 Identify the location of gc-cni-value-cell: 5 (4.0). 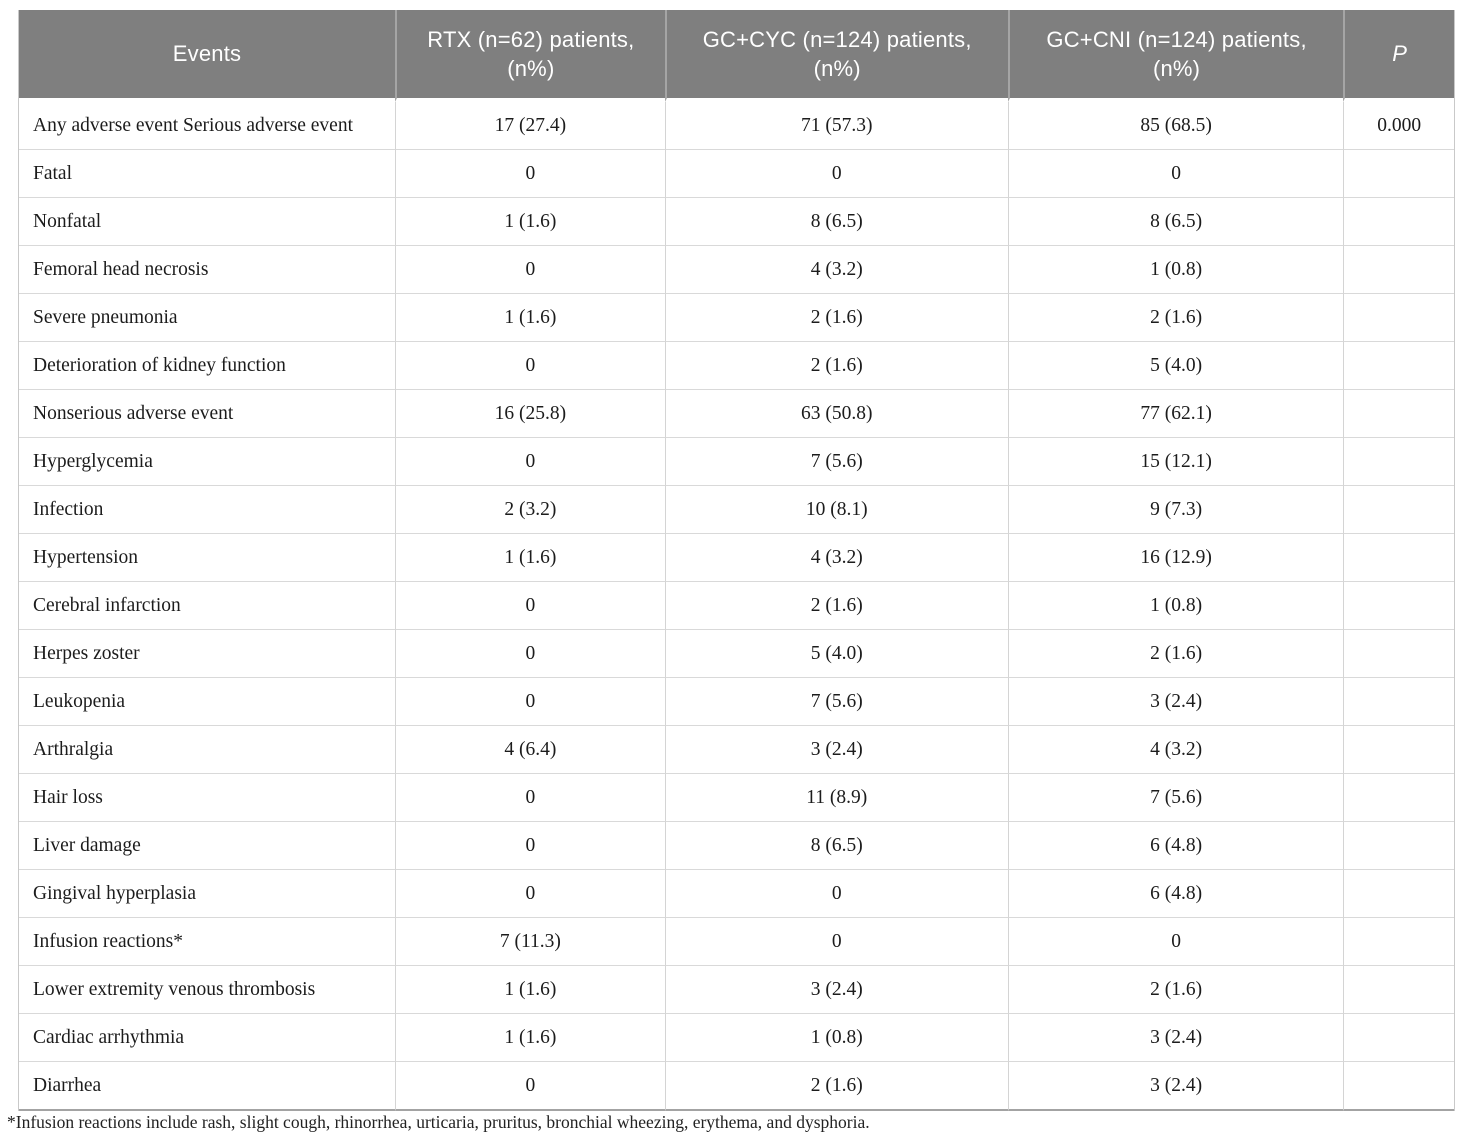
(1175, 366).